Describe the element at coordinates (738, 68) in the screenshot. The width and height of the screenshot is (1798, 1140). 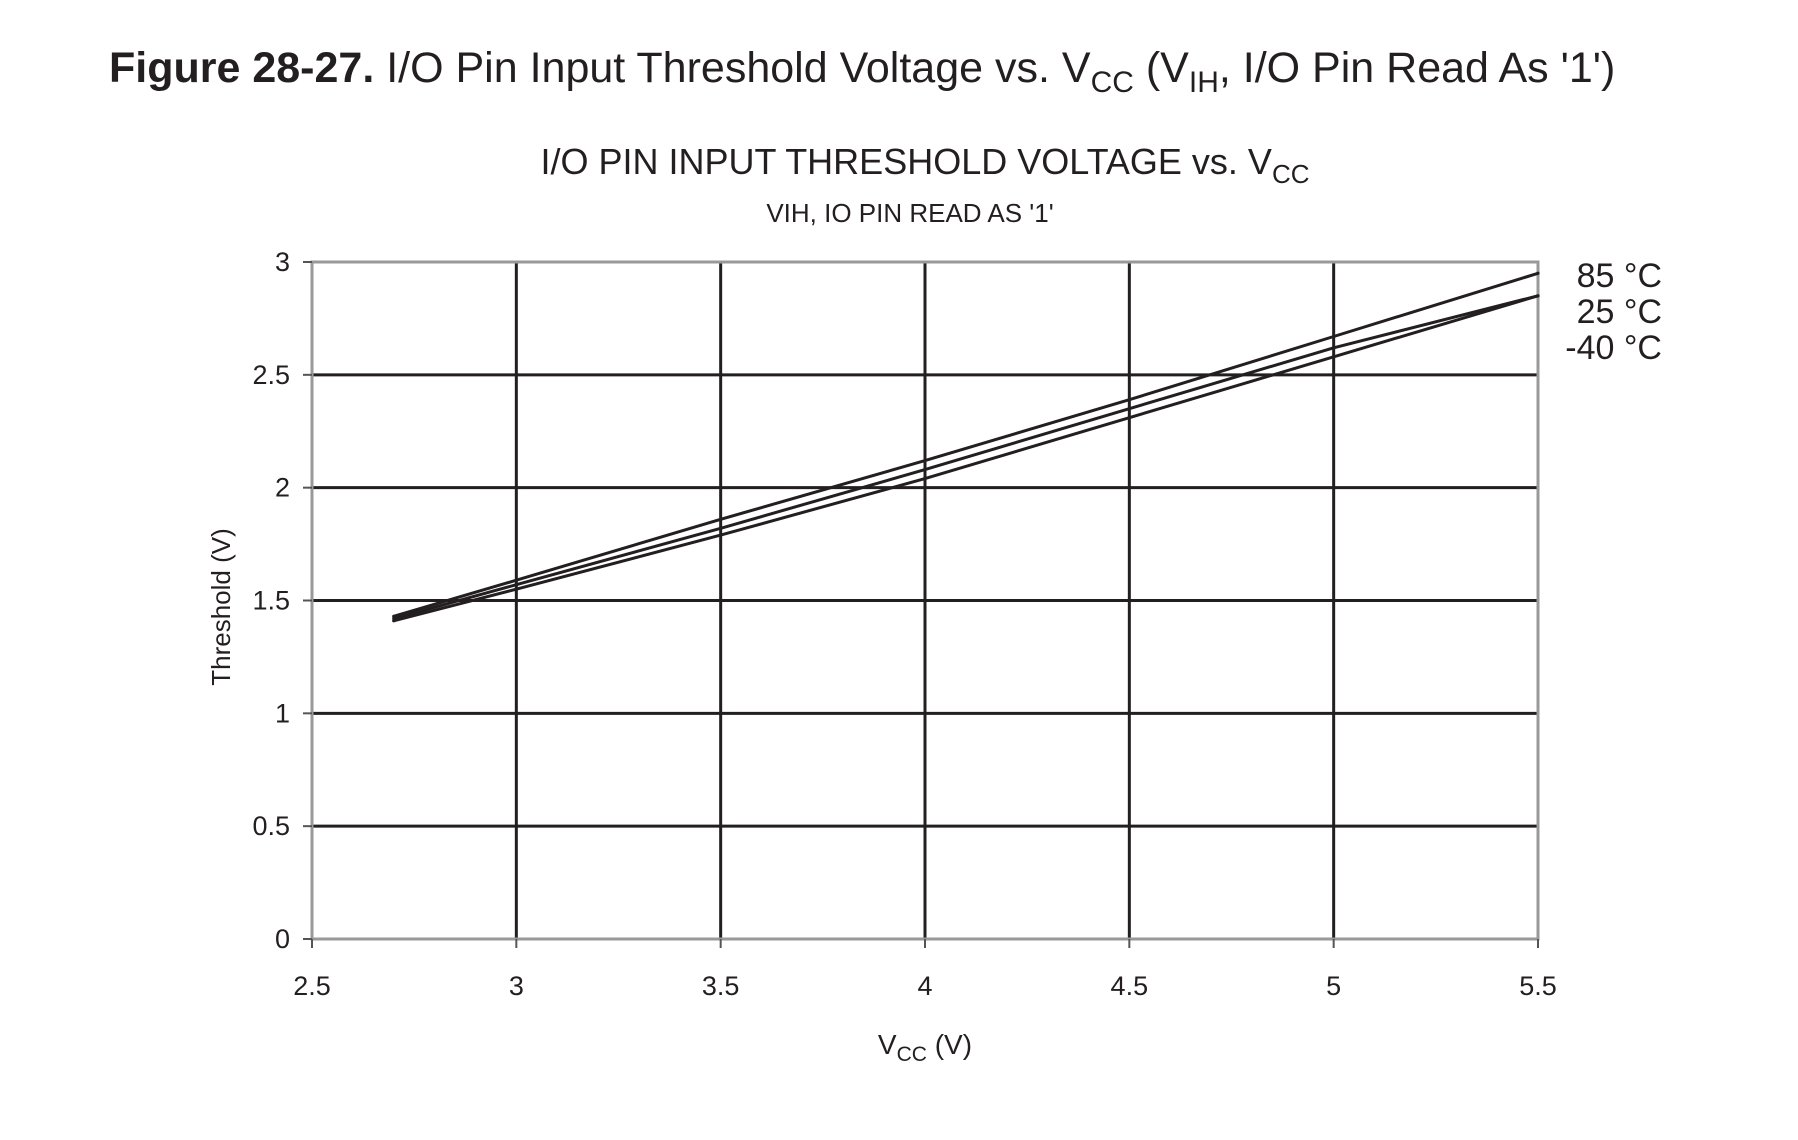
I see `figure-caption-text: I/O Pin Input Threshold Voltage vs. V` at that location.